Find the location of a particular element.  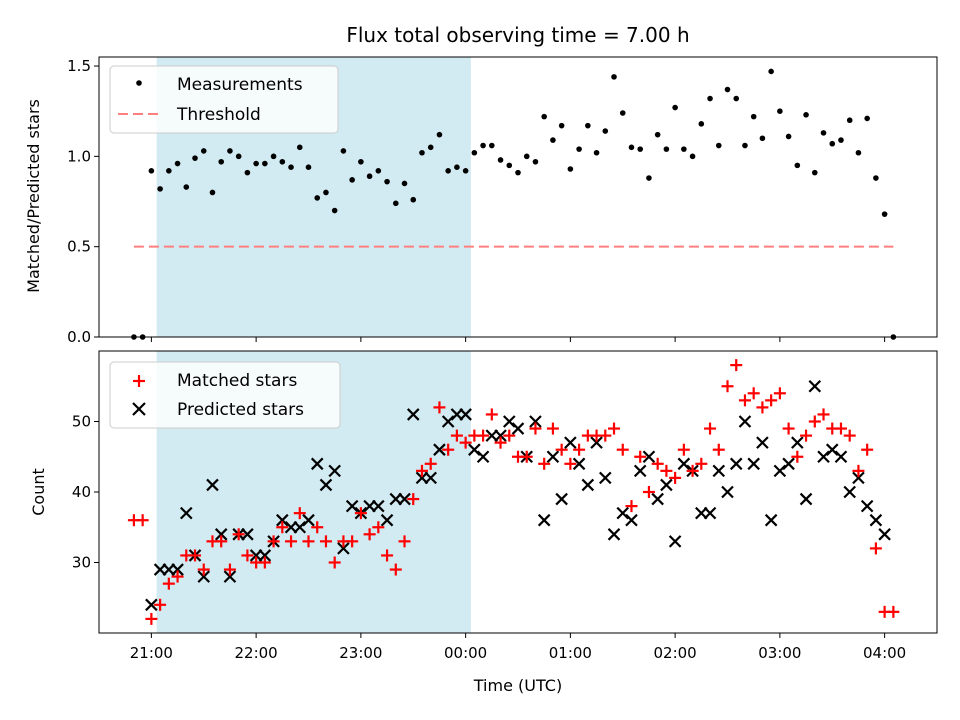

legend-label-matched: Matched stars is located at coordinates (237, 381).